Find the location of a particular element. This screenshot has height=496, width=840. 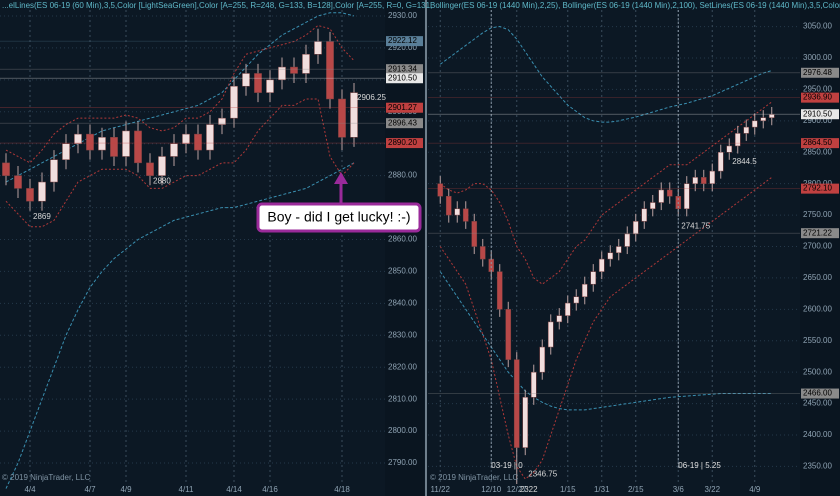

y-tick-label: 2350.00 is located at coordinates (817, 466).